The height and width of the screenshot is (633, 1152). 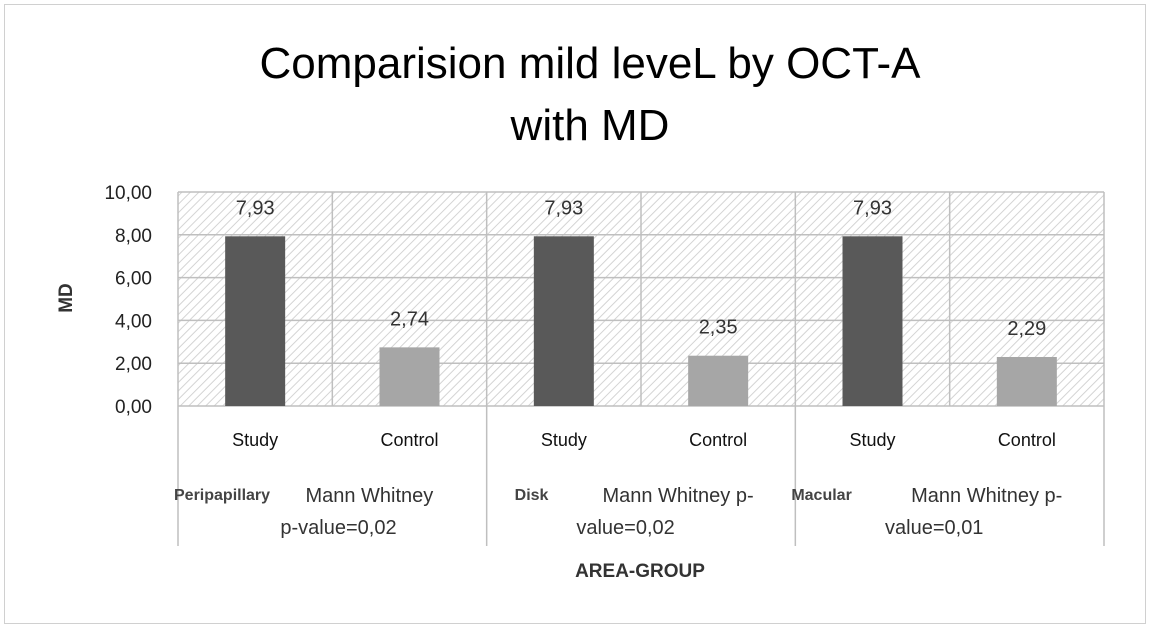 What do you see at coordinates (338, 528) in the screenshot?
I see `p-value-note-line-2: p-value=0,02` at bounding box center [338, 528].